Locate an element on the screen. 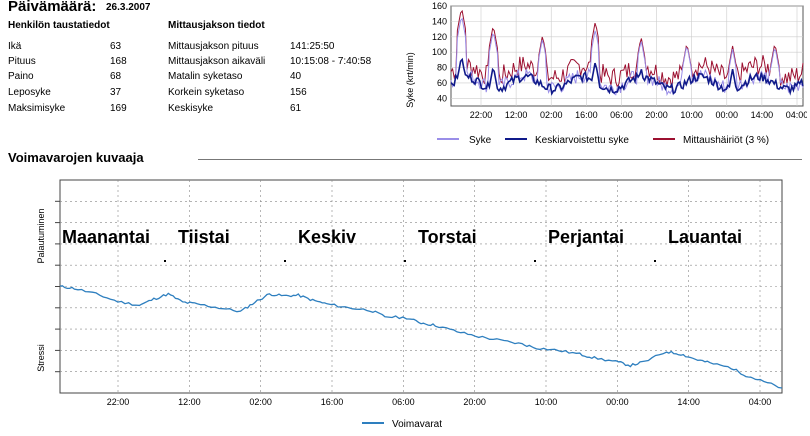 This screenshot has height=436, width=810. person-label: Paino is located at coordinates (21, 76).